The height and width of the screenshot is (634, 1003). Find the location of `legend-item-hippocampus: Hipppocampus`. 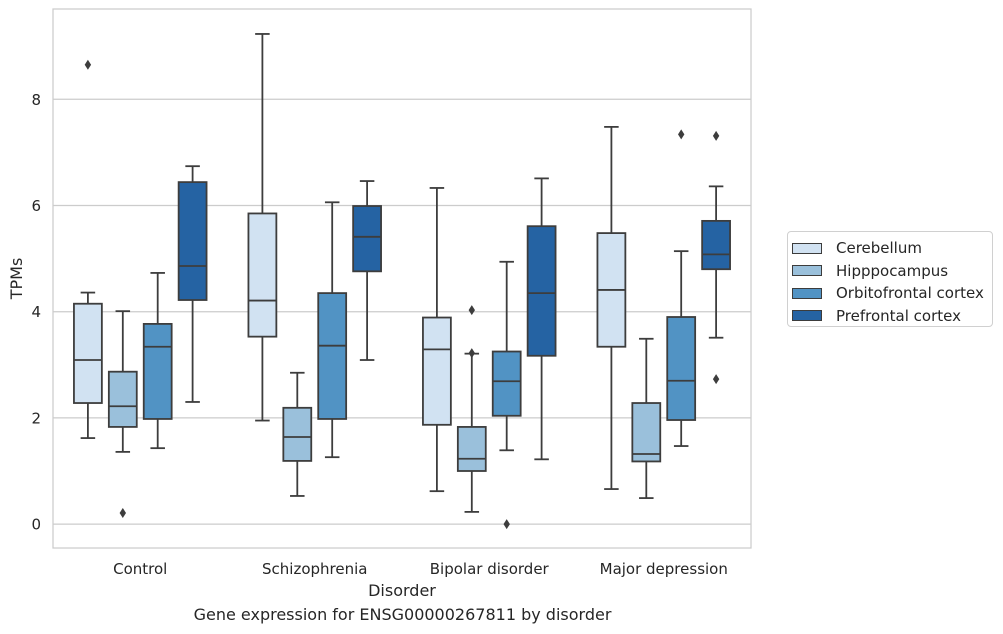

legend-item-hippocampus: Hipppocampus is located at coordinates (892, 271).